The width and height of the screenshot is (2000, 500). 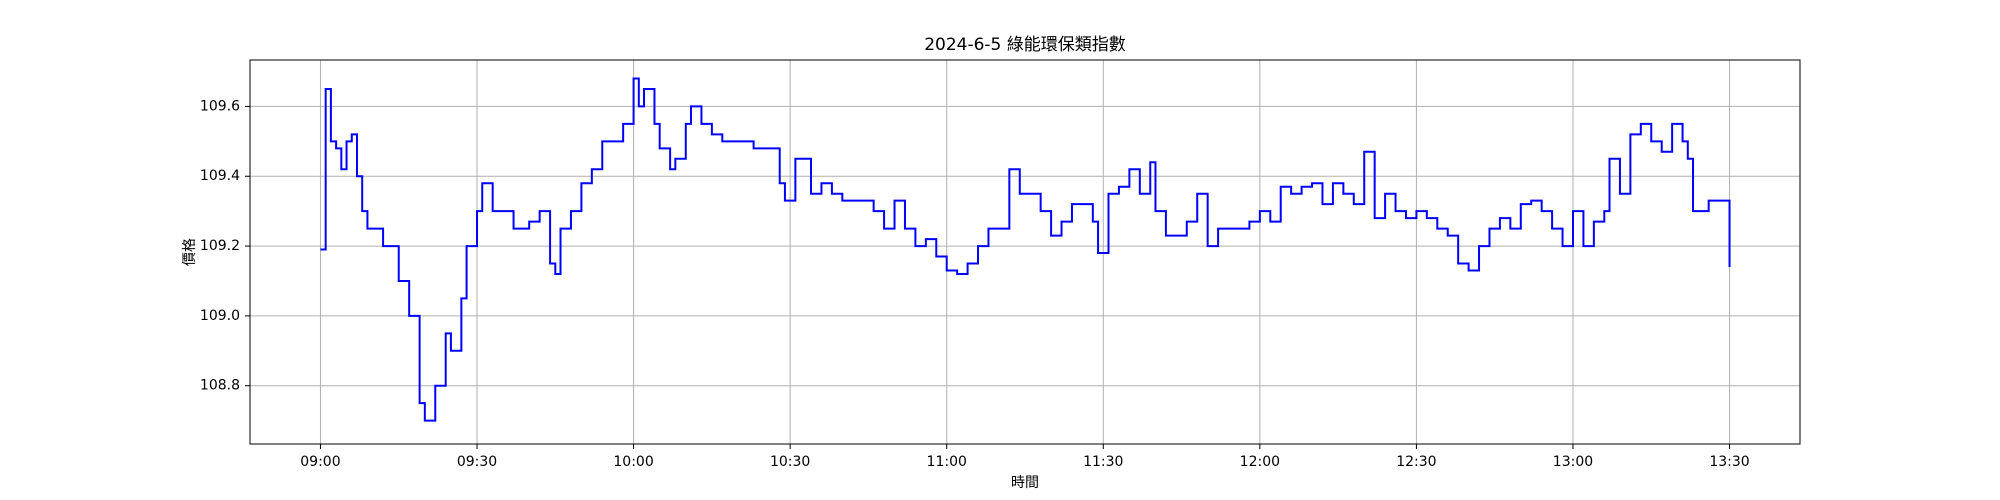 What do you see at coordinates (220, 316) in the screenshot?
I see `y-tick-label: 109.0` at bounding box center [220, 316].